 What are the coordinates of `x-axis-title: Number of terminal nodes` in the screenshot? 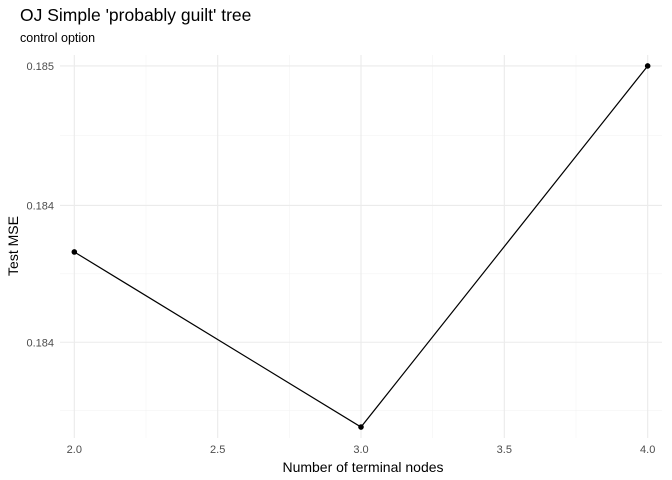 It's located at (362, 467).